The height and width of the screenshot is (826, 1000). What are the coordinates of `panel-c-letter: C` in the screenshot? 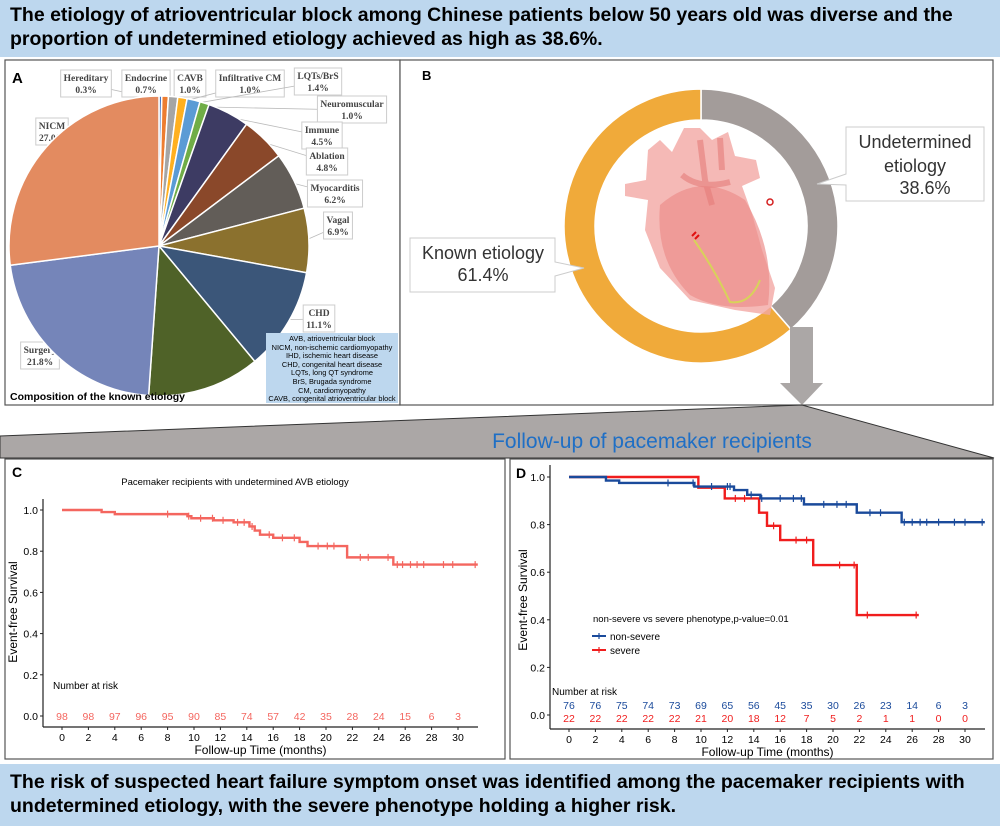 It's located at (17, 472).